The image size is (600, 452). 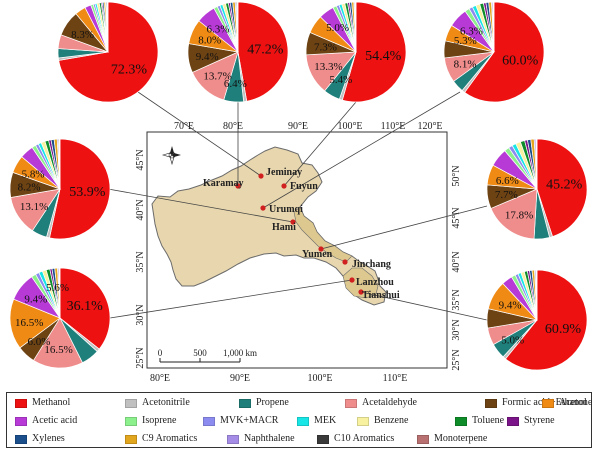 What do you see at coordinates (456, 329) in the screenshot?
I see `lat-tick-right: 30°N` at bounding box center [456, 329].